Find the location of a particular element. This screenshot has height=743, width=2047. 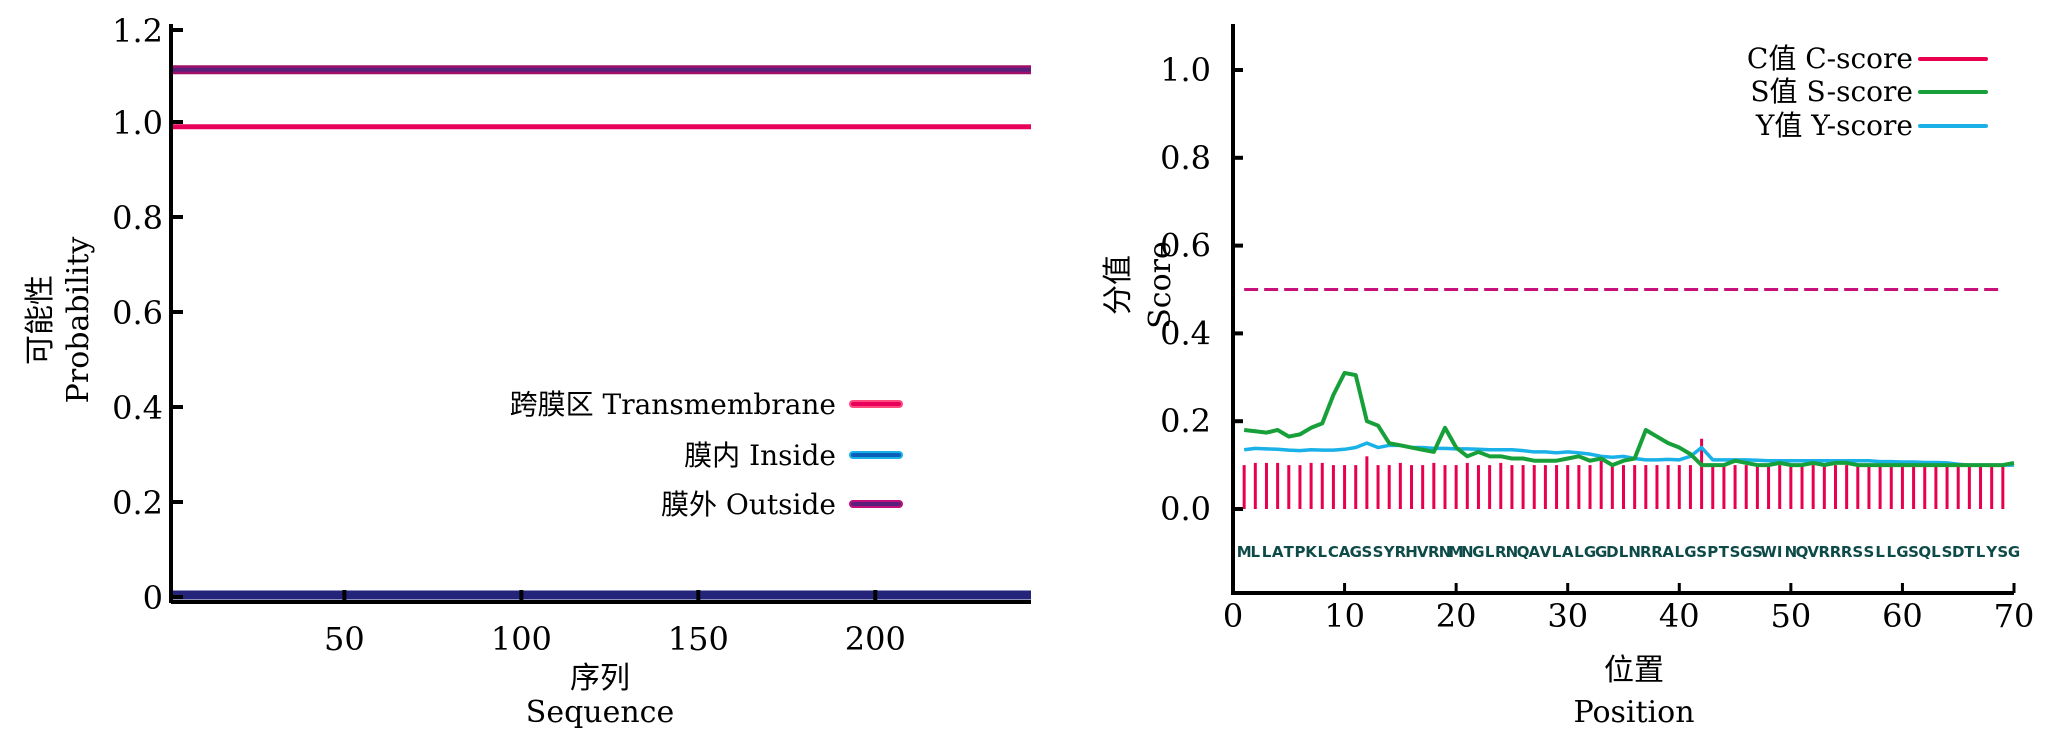

y-score-line is located at coordinates (1628, 454).